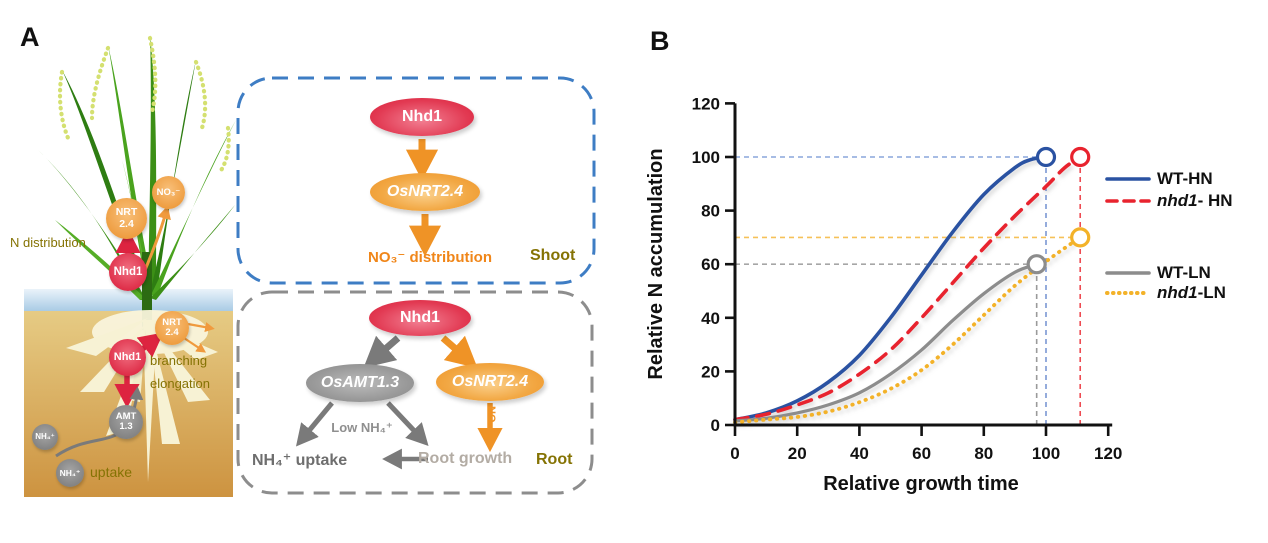 The image size is (1268, 543). What do you see at coordinates (30, 37) in the screenshot?
I see `panel-a-label: A` at bounding box center [30, 37].